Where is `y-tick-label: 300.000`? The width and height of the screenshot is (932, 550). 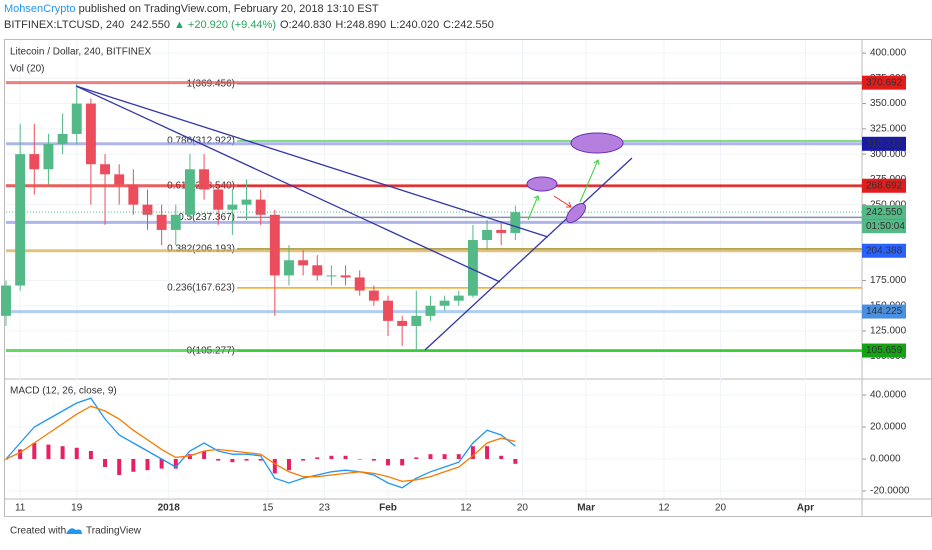
y-tick-label: 300.000 is located at coordinates (888, 154).